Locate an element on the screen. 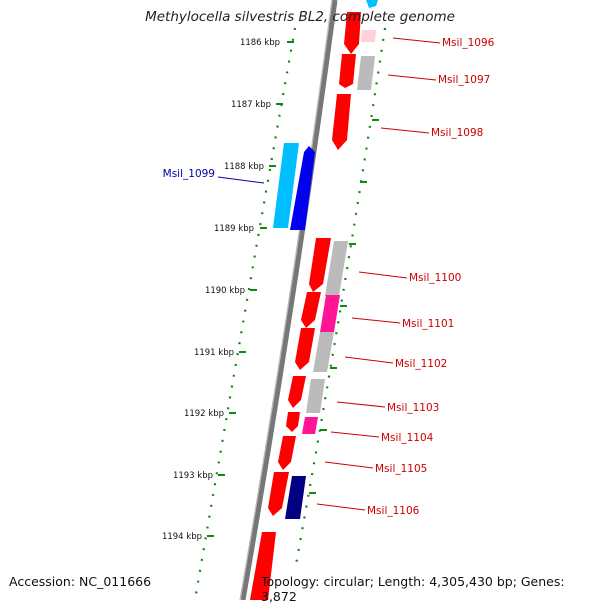 The width and height of the screenshot is (600, 604). tick-label: 1194 kbp is located at coordinates (182, 537).